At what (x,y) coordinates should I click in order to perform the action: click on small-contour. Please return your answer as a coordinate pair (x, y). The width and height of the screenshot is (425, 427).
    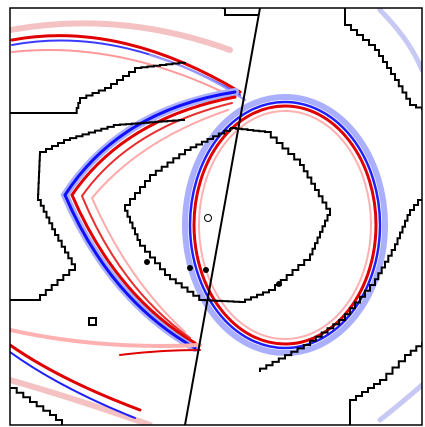
    Looking at the image, I should click on (92, 321).